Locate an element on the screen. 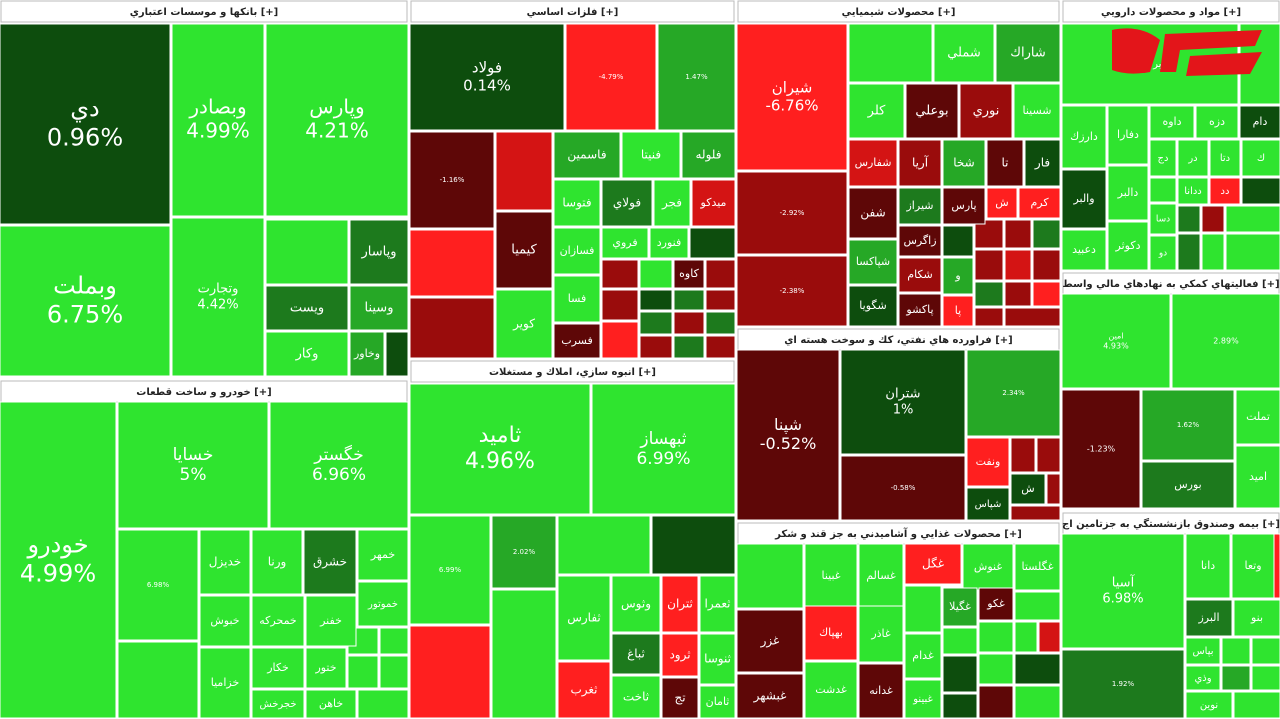 This screenshot has height=719, width=1280. tile-symbol: خگستر is located at coordinates (338, 454).